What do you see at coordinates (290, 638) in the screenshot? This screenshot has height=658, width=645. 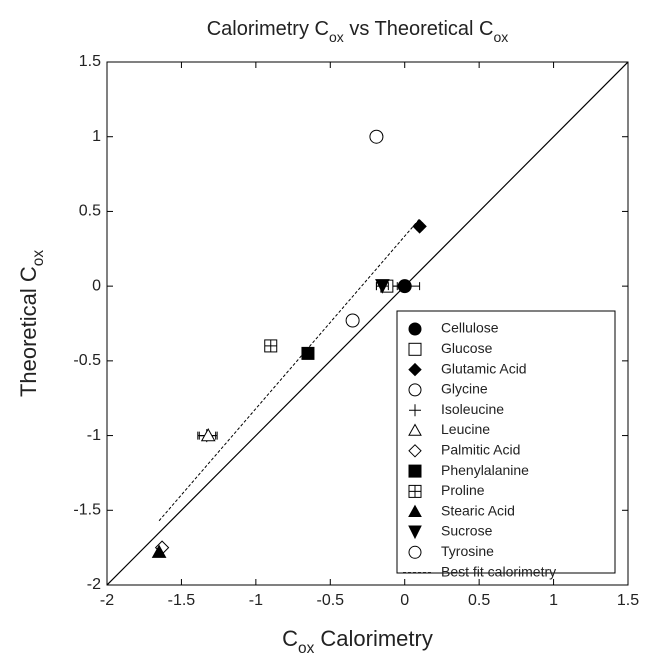 I see `x-axis-label-part: C` at bounding box center [290, 638].